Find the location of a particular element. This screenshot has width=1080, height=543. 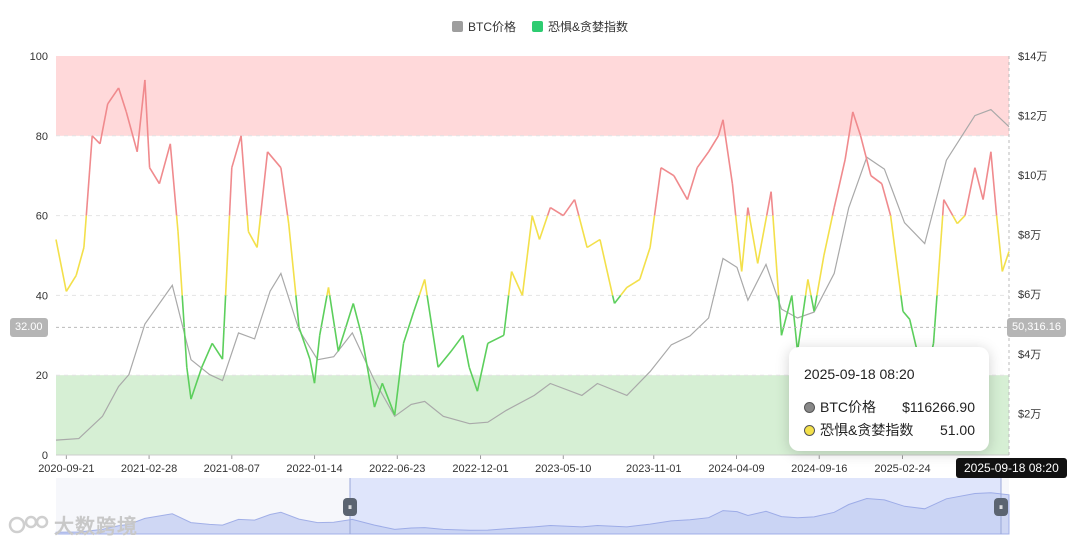

tooltip-label-fgi: 恐惧&贪婪指数 is located at coordinates (867, 430).